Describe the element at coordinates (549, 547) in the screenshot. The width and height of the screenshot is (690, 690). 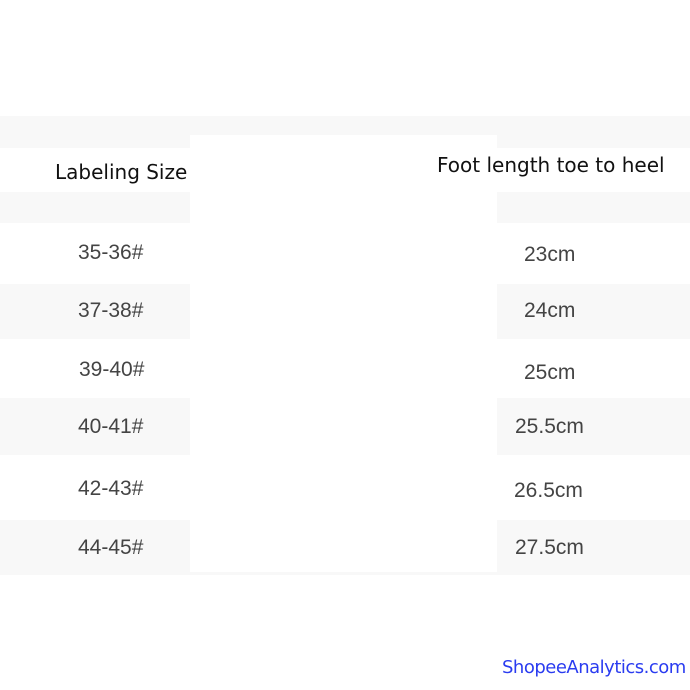
I see `foot-length-cell: 27.5cm` at that location.